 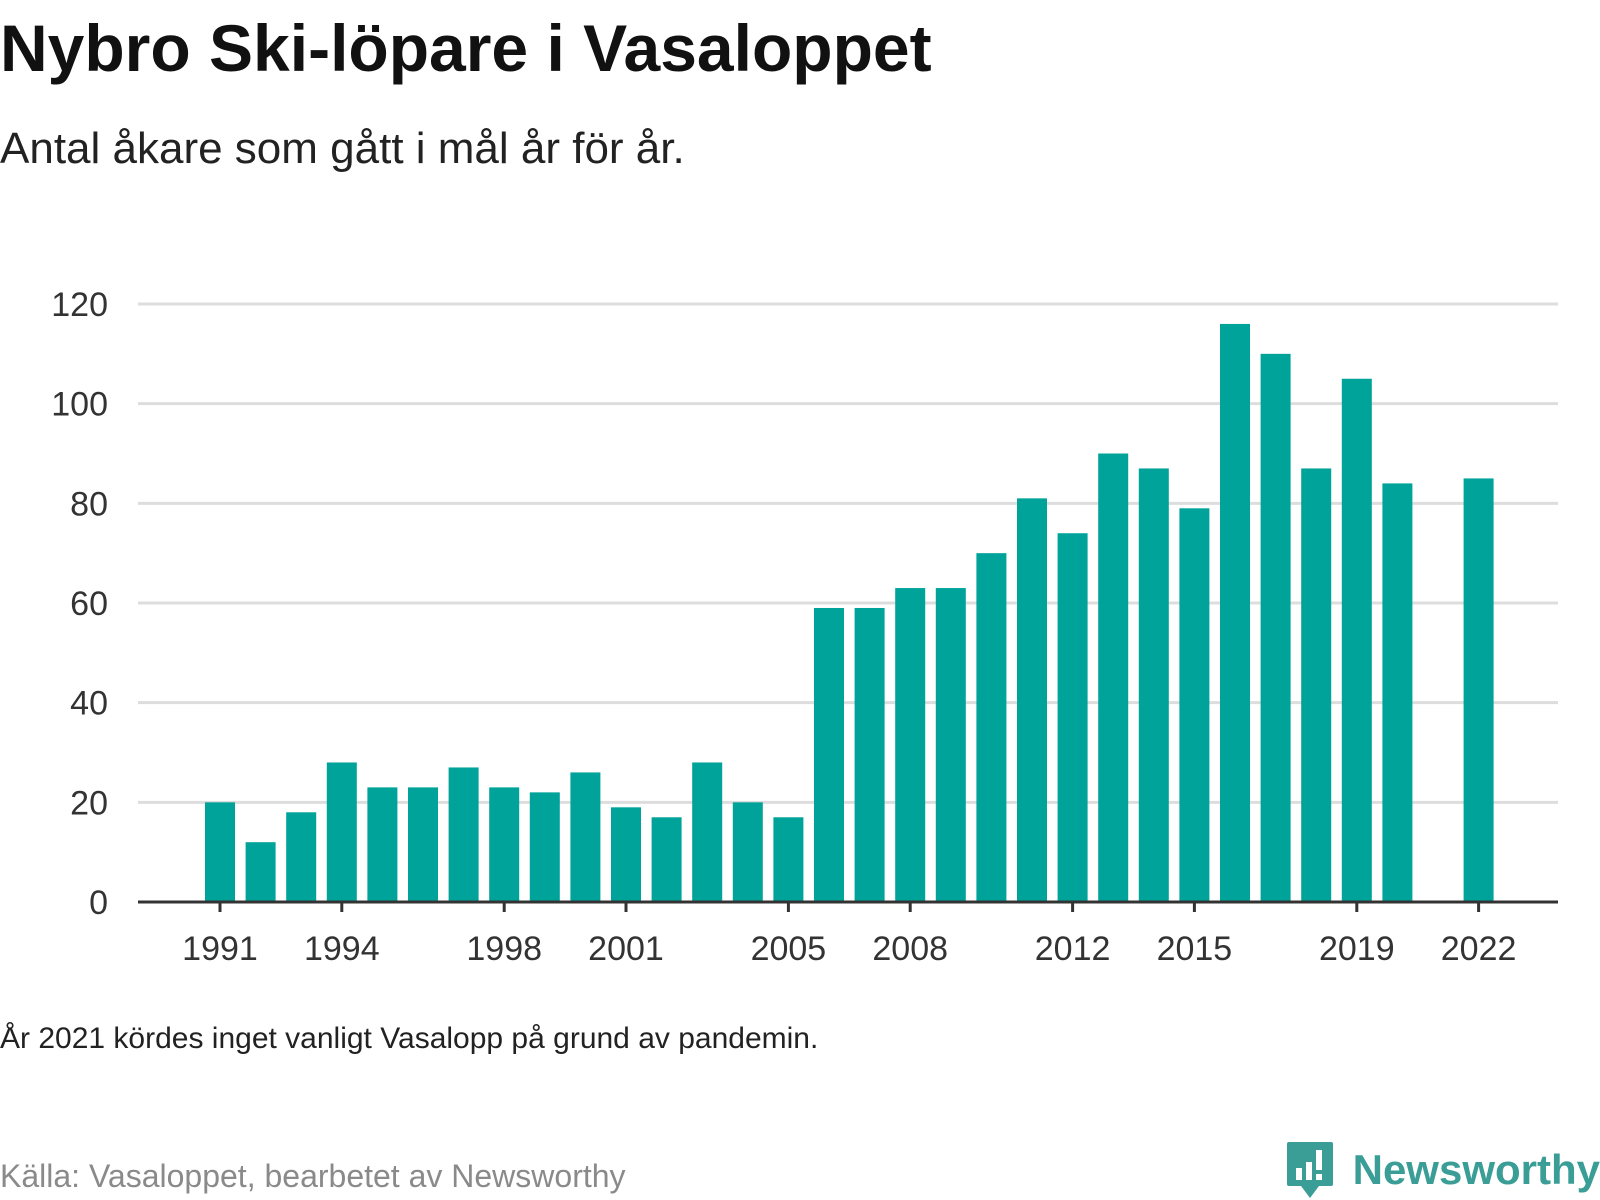 What do you see at coordinates (544, 847) in the screenshot?
I see `bar-1999` at bounding box center [544, 847].